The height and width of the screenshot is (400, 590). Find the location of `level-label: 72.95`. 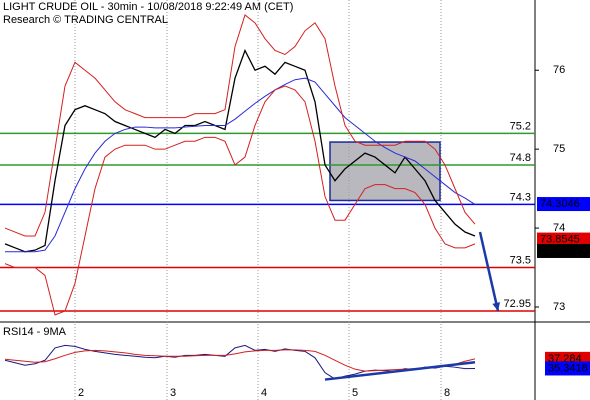

level-label: 72.95 is located at coordinates (517, 304).